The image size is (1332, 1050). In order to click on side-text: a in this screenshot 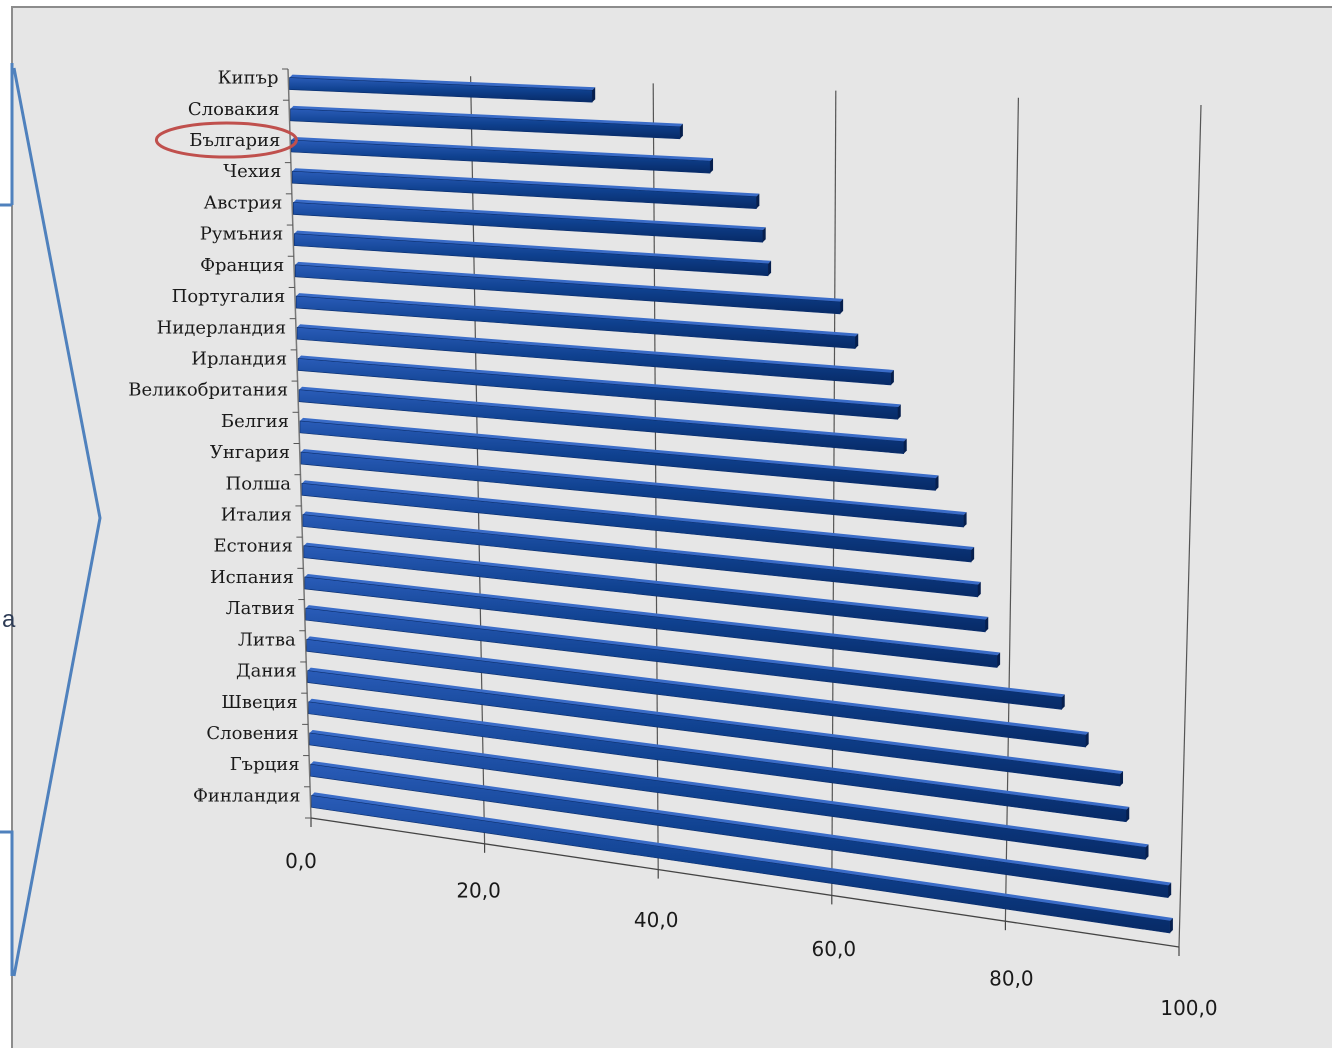, I will do `click(9, 619)`.